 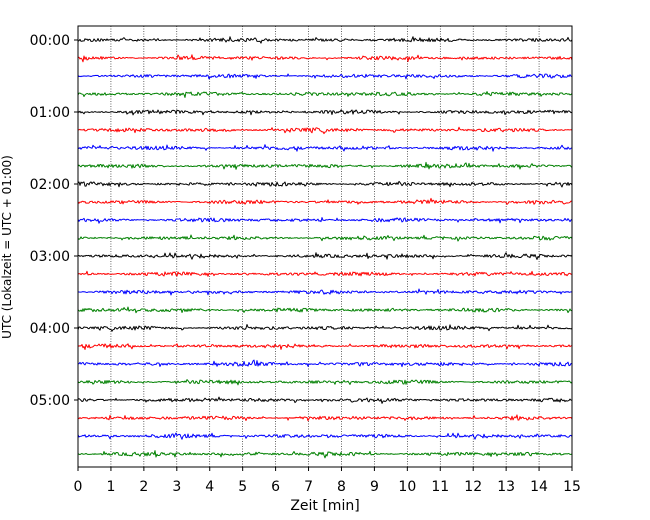 What do you see at coordinates (341, 487) in the screenshot?
I see `x-tick-label-8: 8` at bounding box center [341, 487].